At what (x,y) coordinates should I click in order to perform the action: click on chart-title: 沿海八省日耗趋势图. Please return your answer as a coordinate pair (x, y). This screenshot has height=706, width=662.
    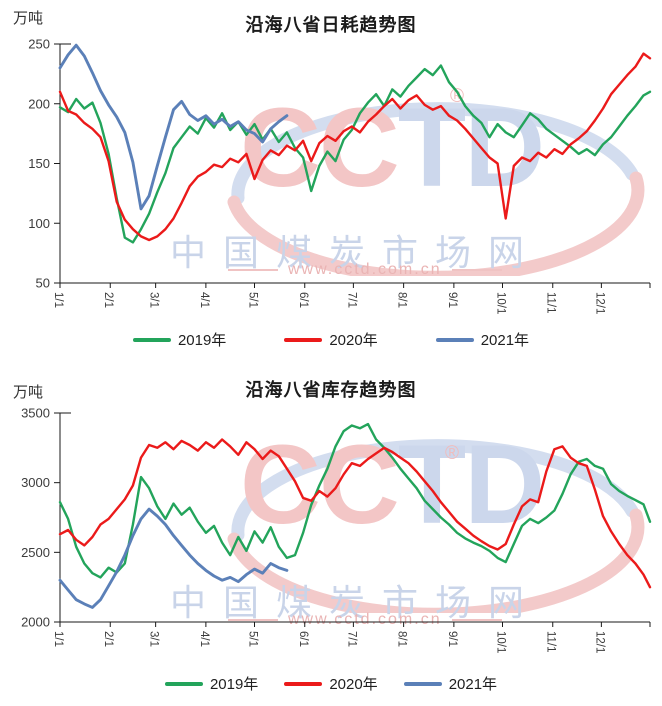
    Looking at the image, I should click on (331, 25).